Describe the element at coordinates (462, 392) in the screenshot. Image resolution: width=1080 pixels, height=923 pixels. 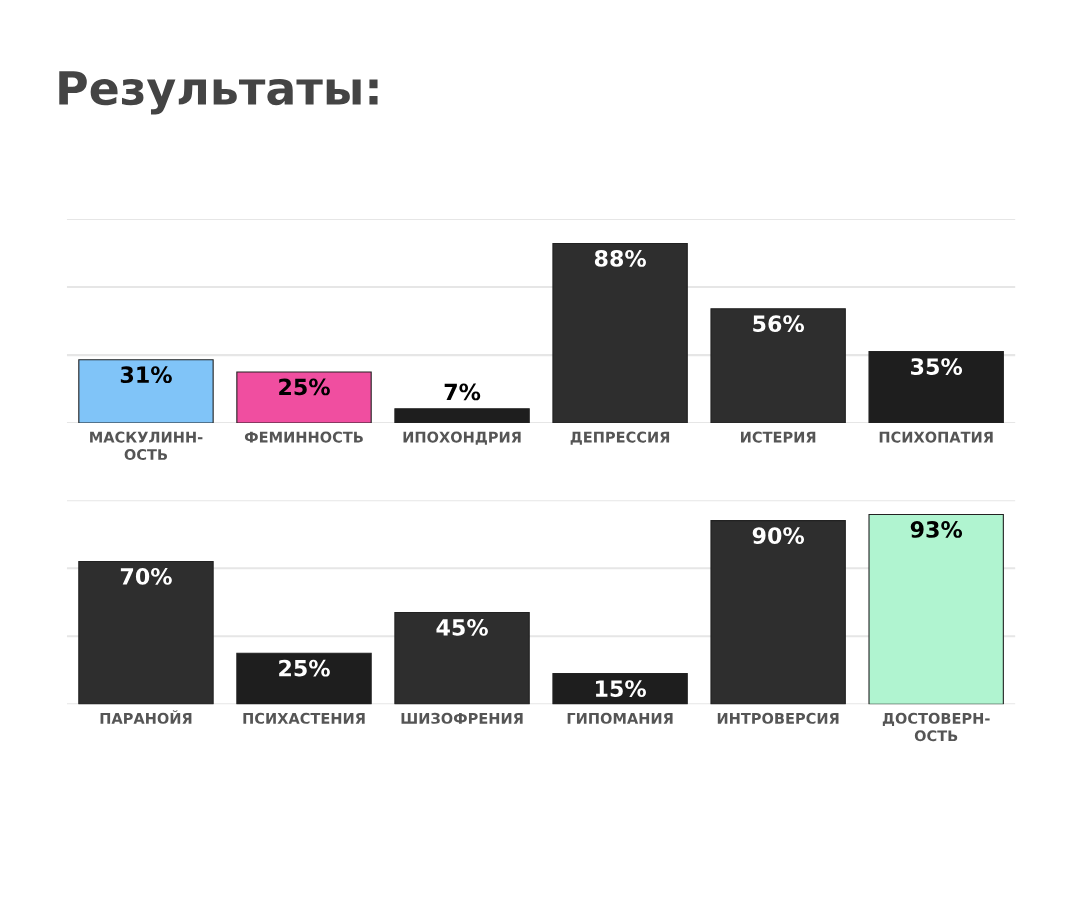
I see `data-label: 7%` at that location.